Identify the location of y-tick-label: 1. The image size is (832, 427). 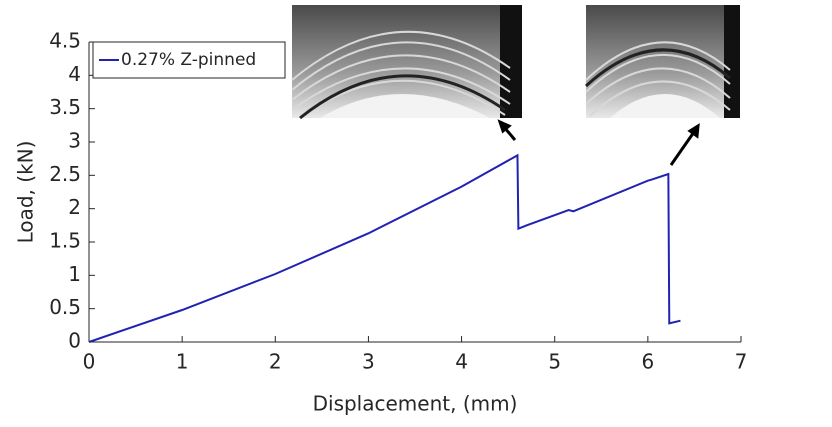
(74, 274).